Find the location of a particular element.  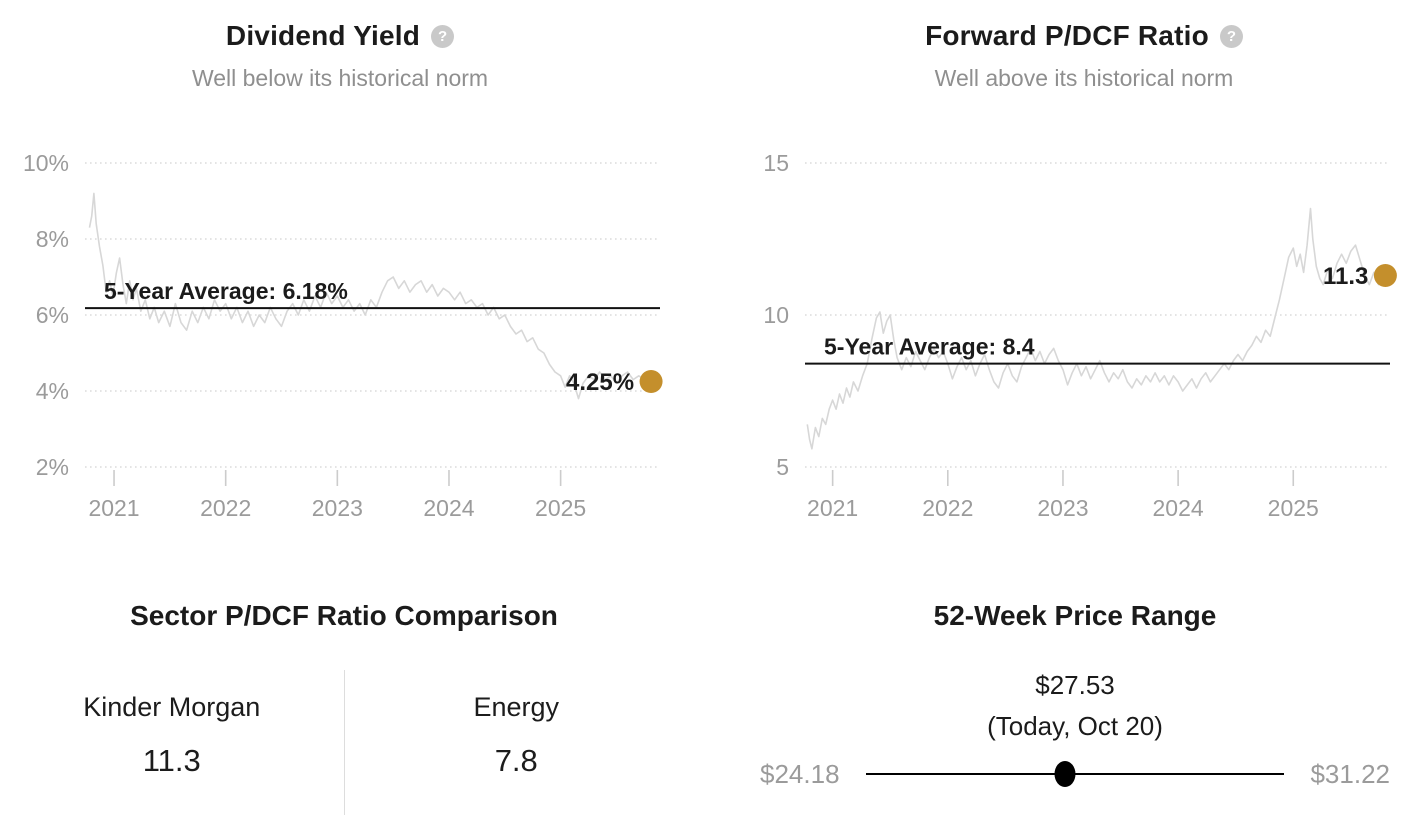

sector-comparison-title: Sector P/DCF Ratio Comparison is located at coordinates (344, 615).